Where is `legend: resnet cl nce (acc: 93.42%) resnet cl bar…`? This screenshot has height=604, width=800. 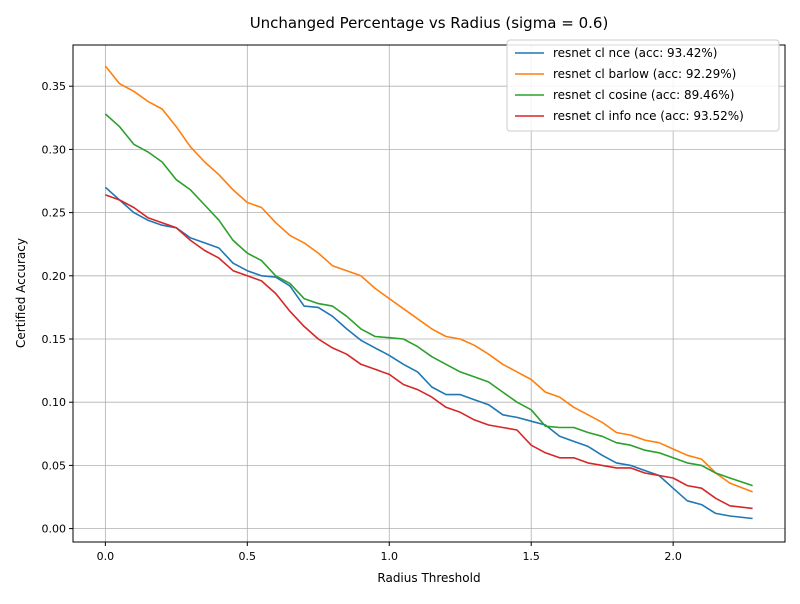
legend: resnet cl nce (acc: 93.42%) resnet cl bar… is located at coordinates (643, 85).